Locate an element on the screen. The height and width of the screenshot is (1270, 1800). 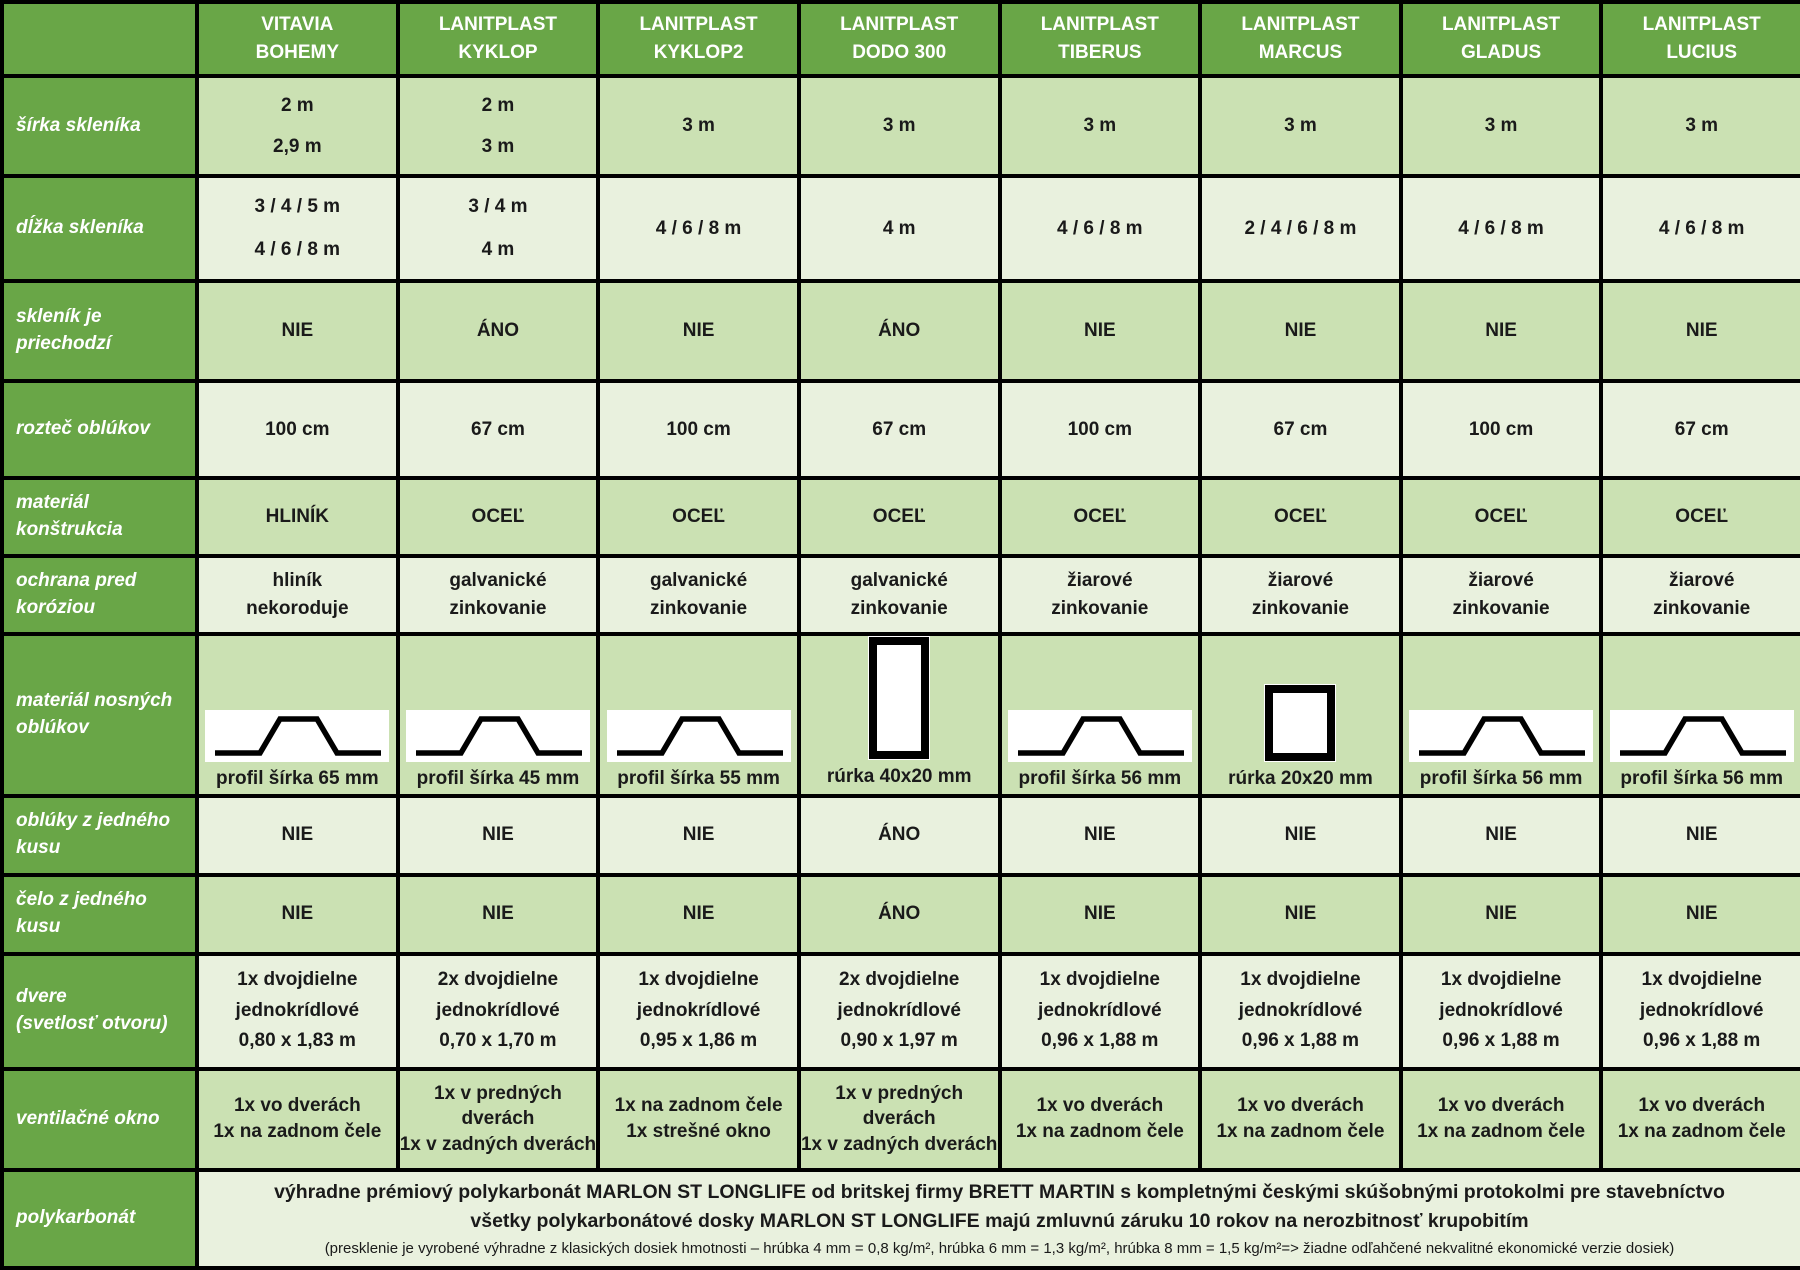
cell-line: 1x na zadnom čele is located at coordinates (1501, 1132).